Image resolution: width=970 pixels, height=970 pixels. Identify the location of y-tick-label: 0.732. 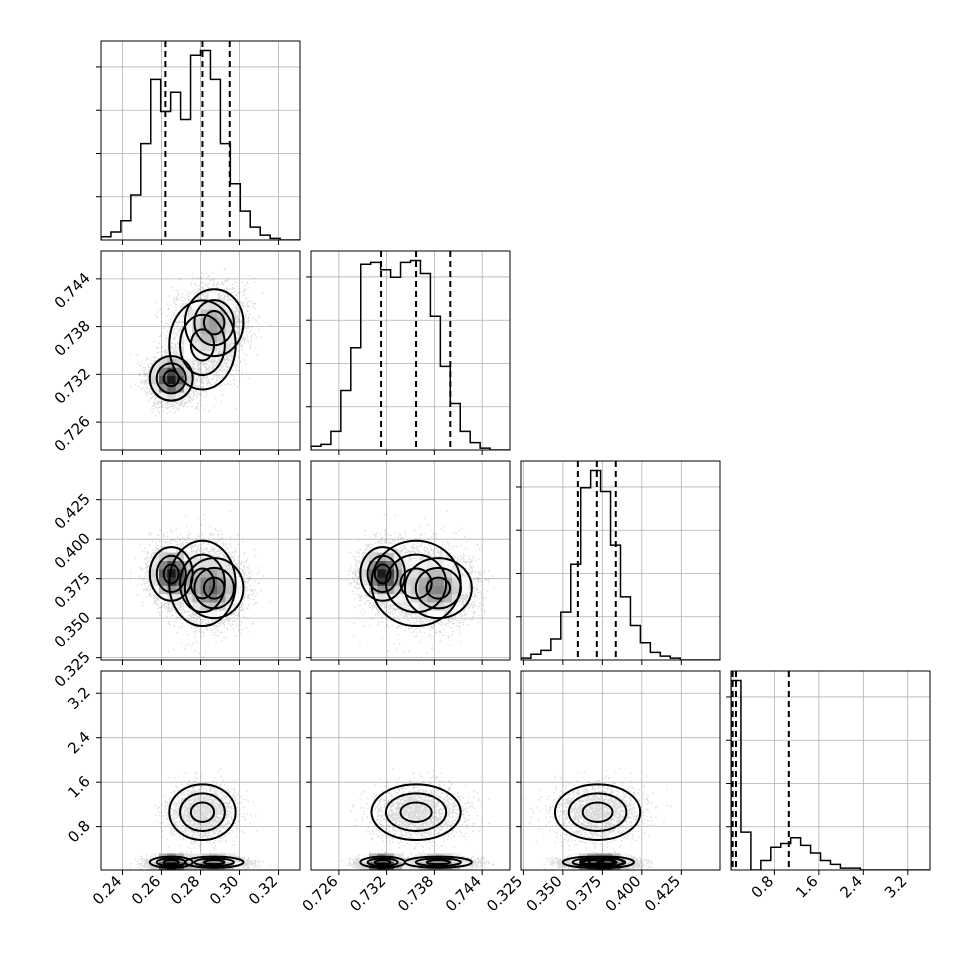
(72, 385).